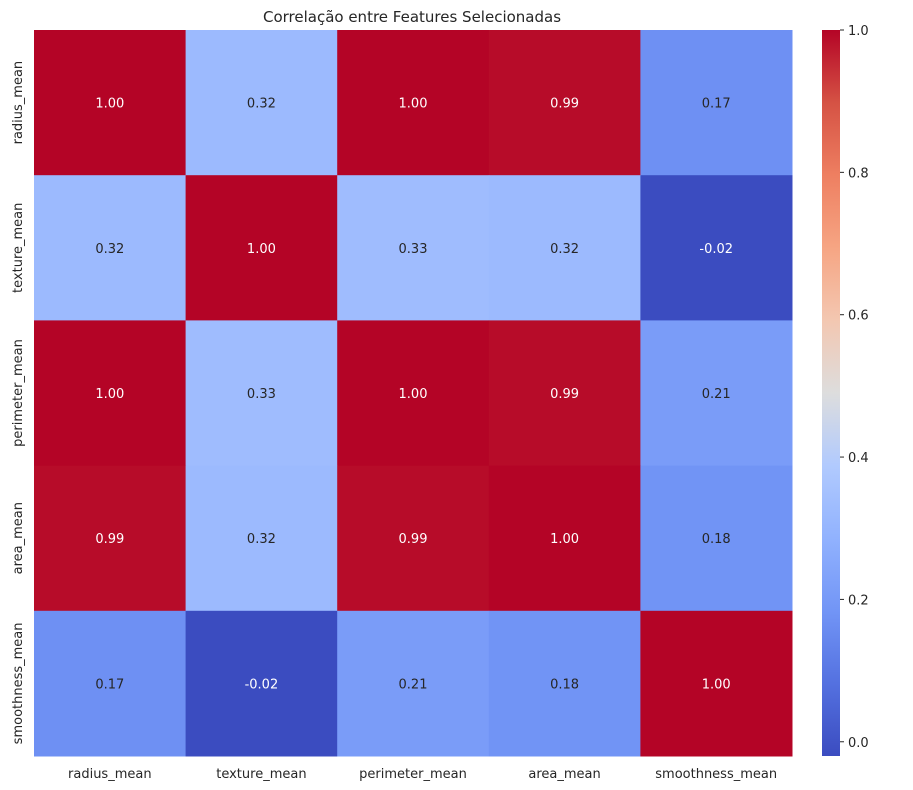 Image resolution: width=913 pixels, height=790 pixels. What do you see at coordinates (18, 248) in the screenshot?
I see `y-tick-label: texture_mean` at bounding box center [18, 248].